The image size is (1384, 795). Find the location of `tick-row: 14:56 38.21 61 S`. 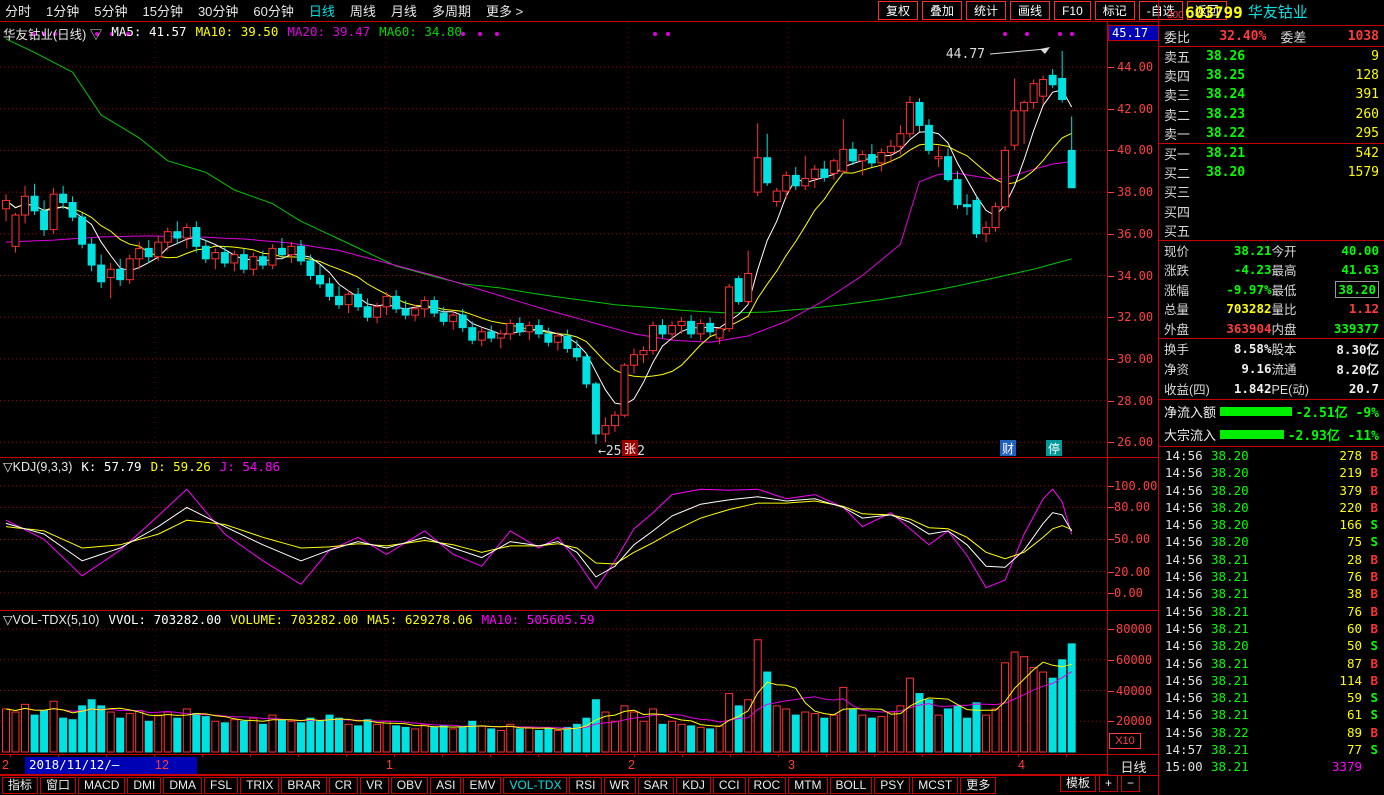

tick-row: 14:56 38.21 61 S is located at coordinates (1271, 714).